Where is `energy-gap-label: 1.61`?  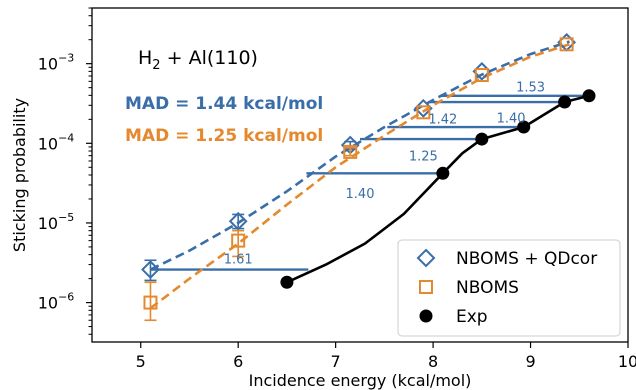 energy-gap-label: 1.61 is located at coordinates (238, 259).